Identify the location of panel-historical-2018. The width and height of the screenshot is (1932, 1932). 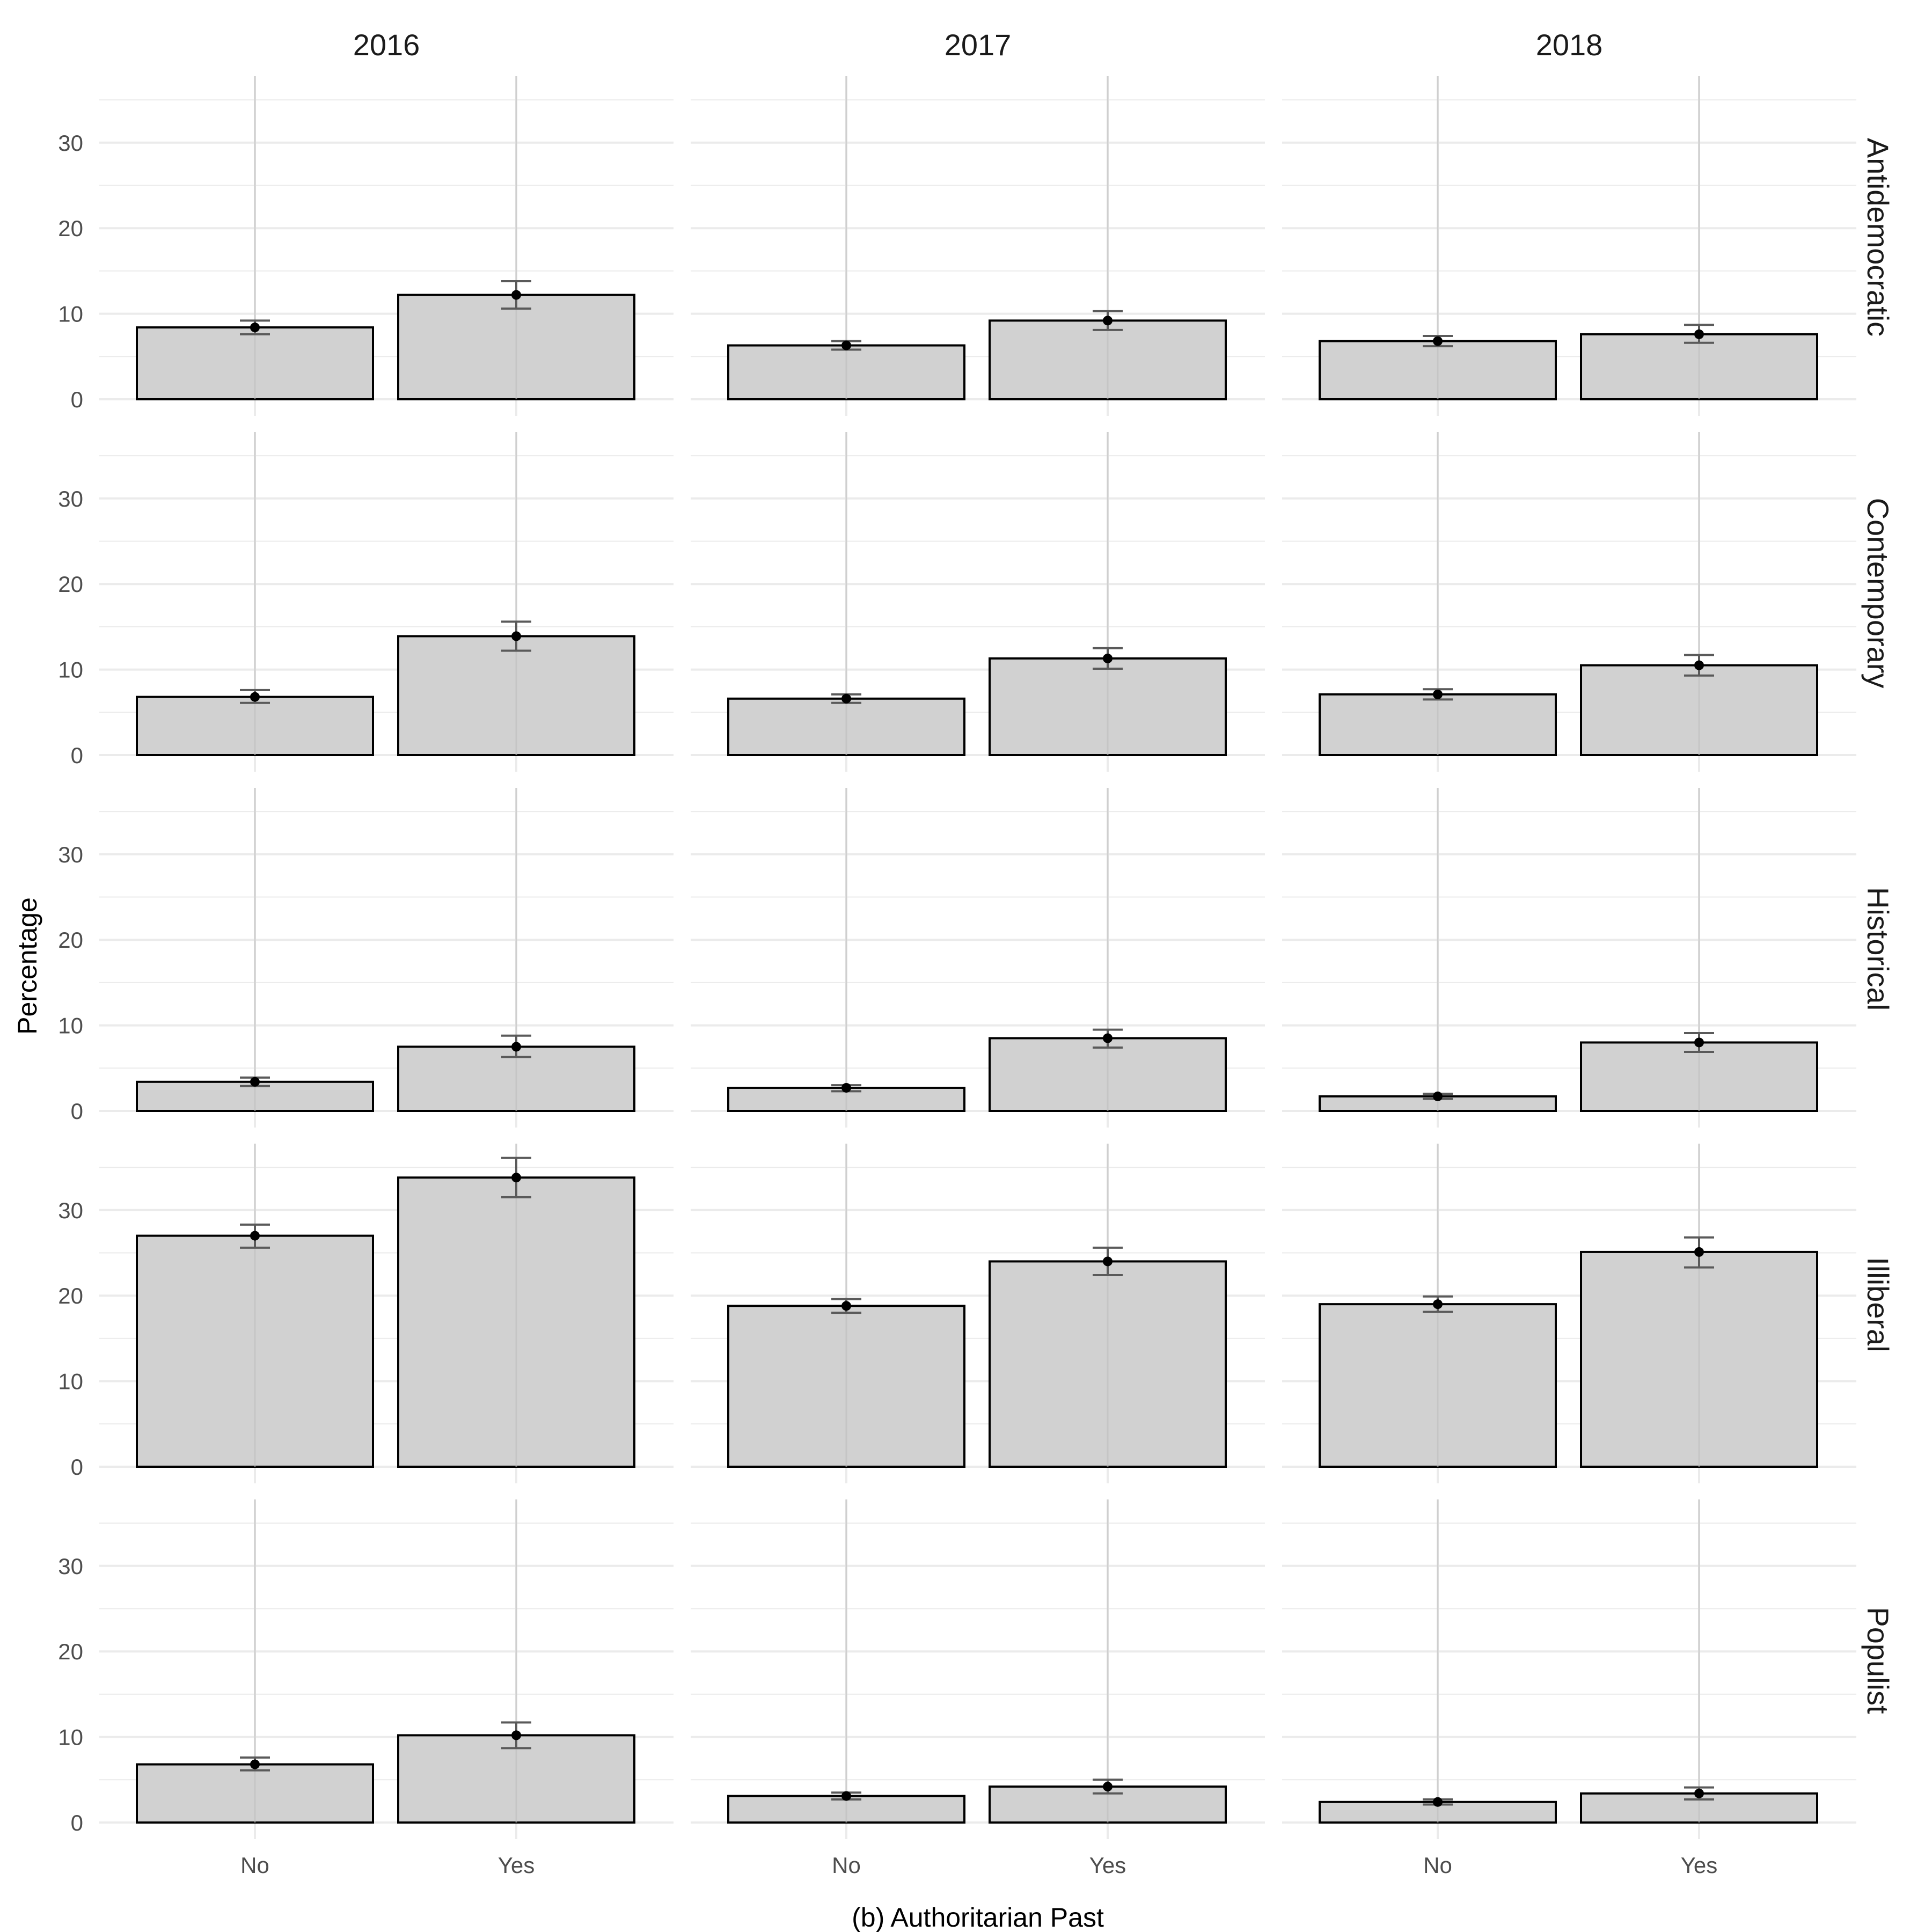
(1569, 958).